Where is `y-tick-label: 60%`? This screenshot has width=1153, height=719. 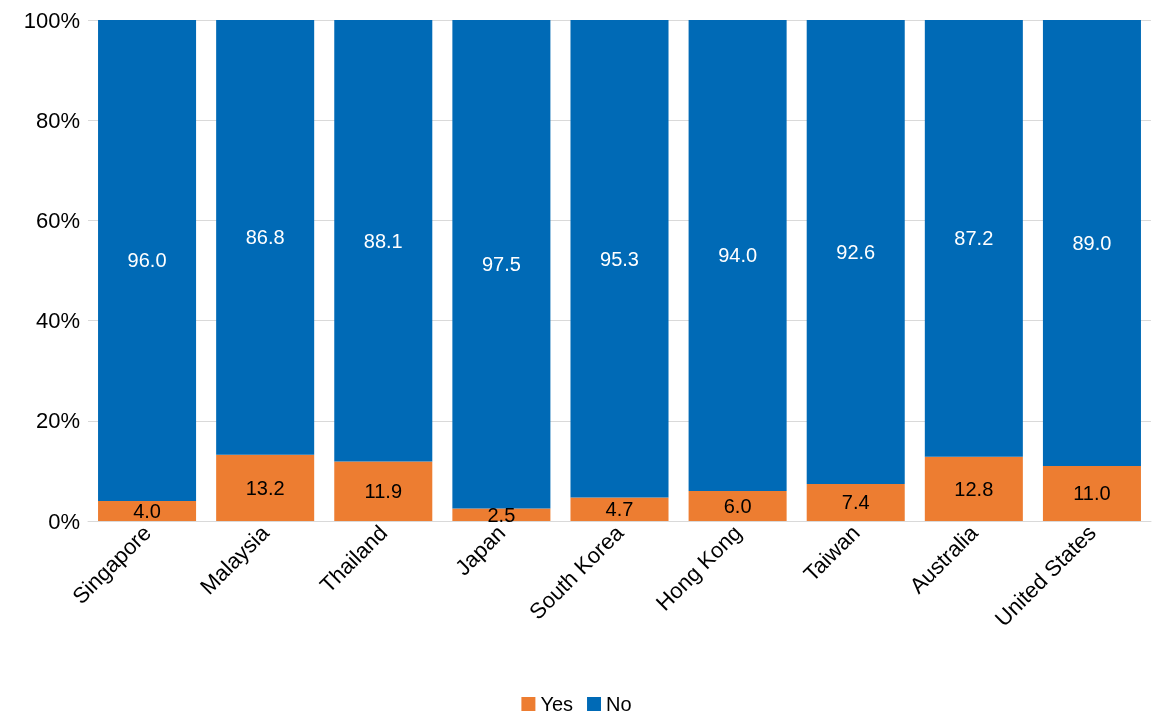
y-tick-label: 60% is located at coordinates (57, 220).